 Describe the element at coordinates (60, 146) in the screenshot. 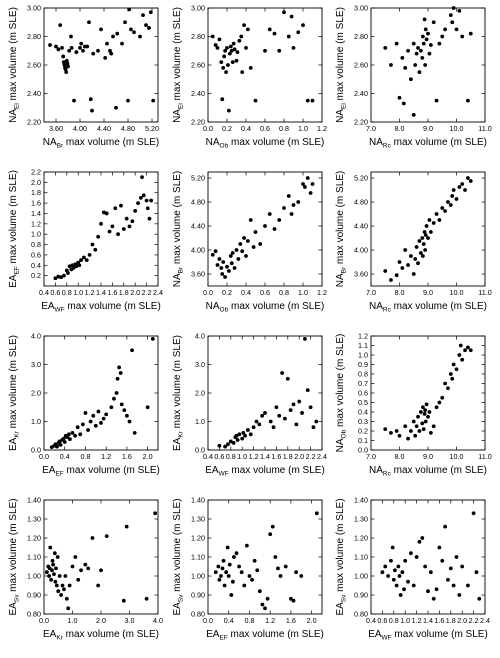

I see `x-axis-label-subscript: Br` at that location.